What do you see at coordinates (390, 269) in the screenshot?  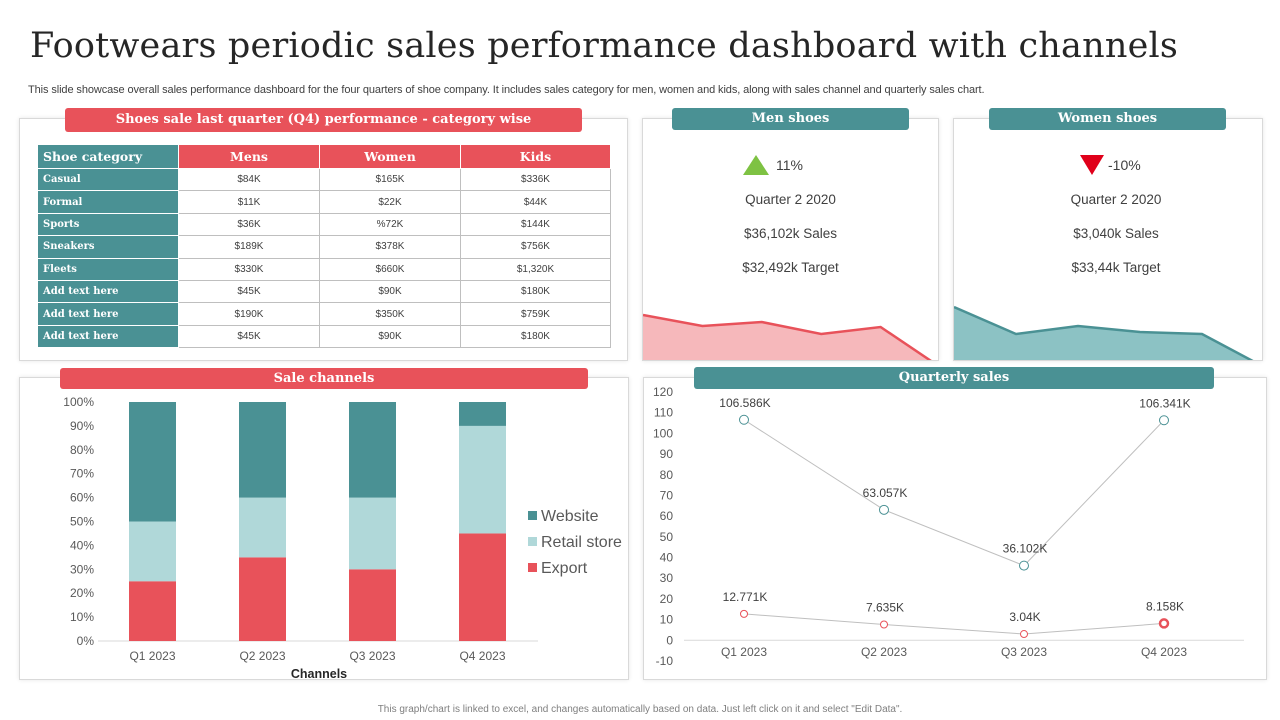 I see `cell-women: $660K` at bounding box center [390, 269].